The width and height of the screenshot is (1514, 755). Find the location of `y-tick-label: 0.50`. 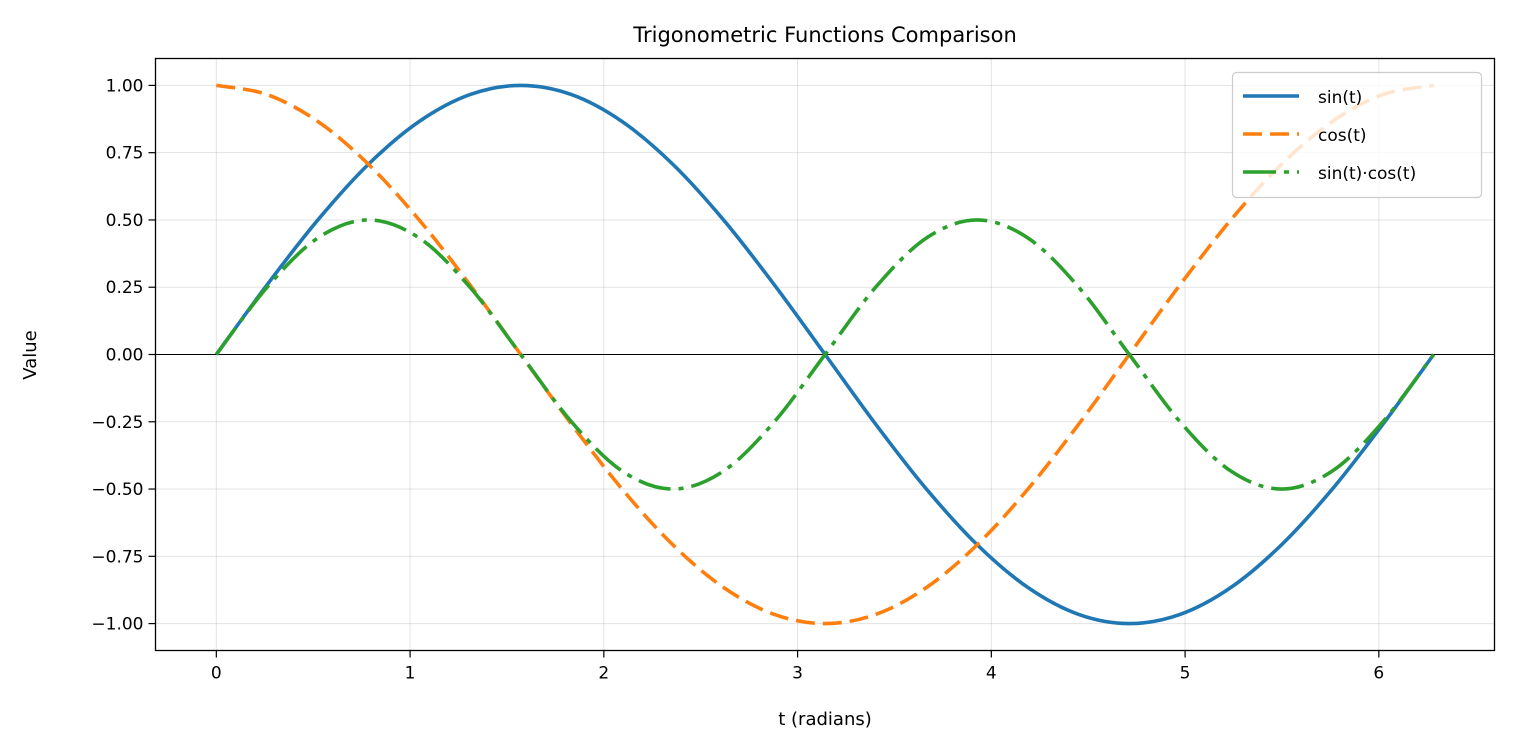

y-tick-label: 0.50 is located at coordinates (125, 221).